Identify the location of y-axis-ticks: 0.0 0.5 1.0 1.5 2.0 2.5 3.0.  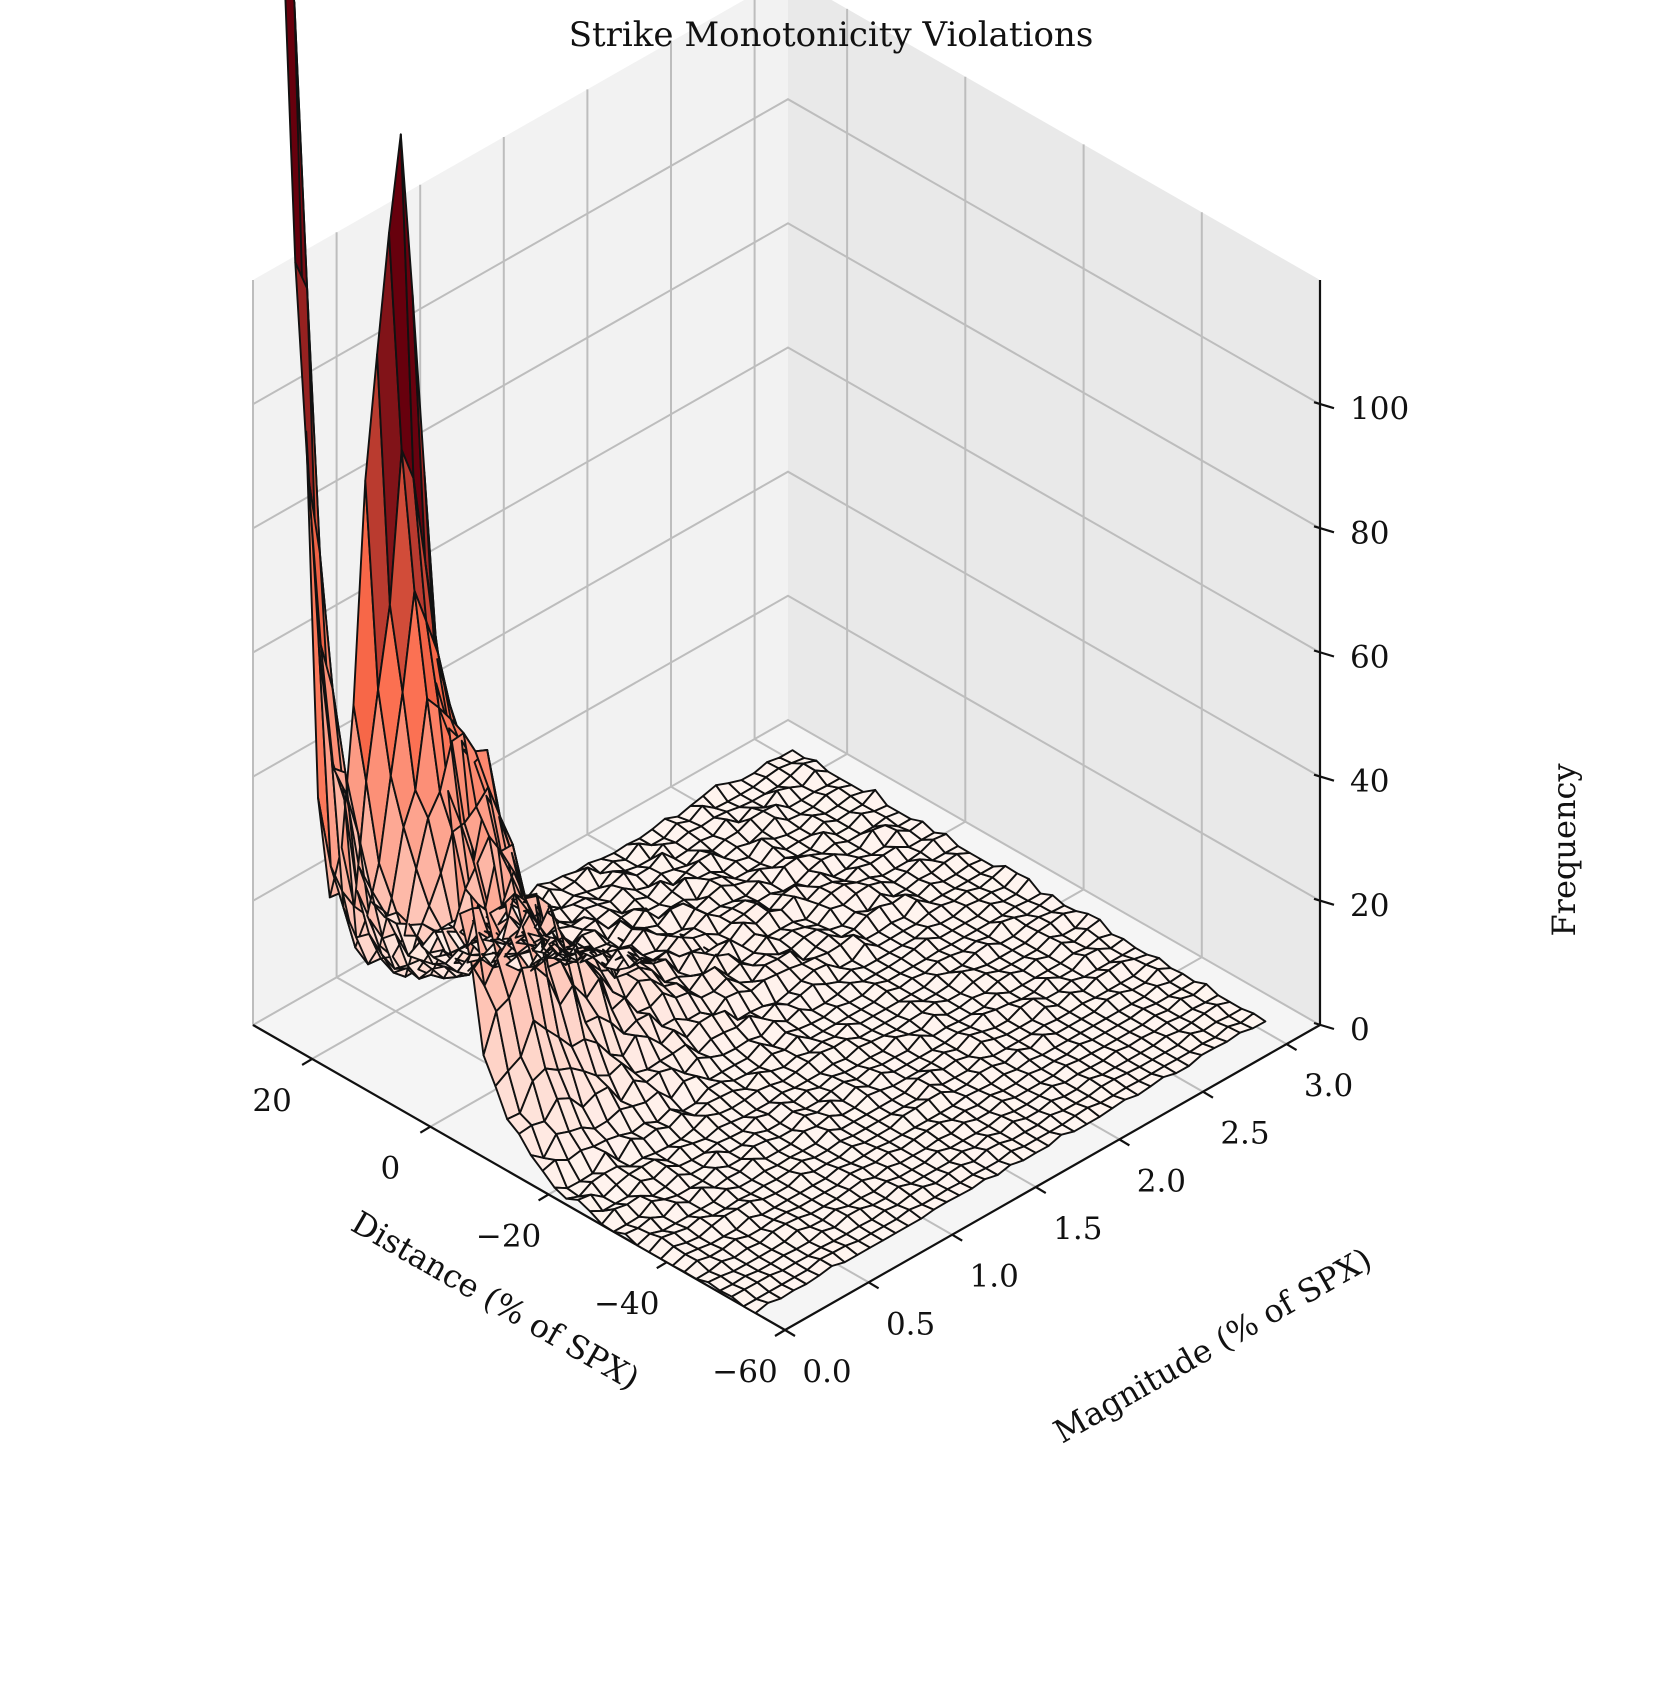
(1068, 1216).